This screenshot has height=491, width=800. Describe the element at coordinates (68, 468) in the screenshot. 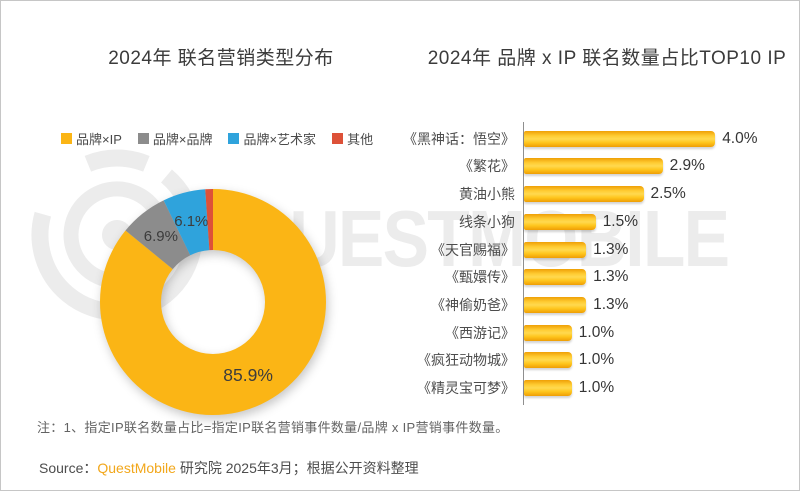

I see `source-prefix: Source：` at that location.